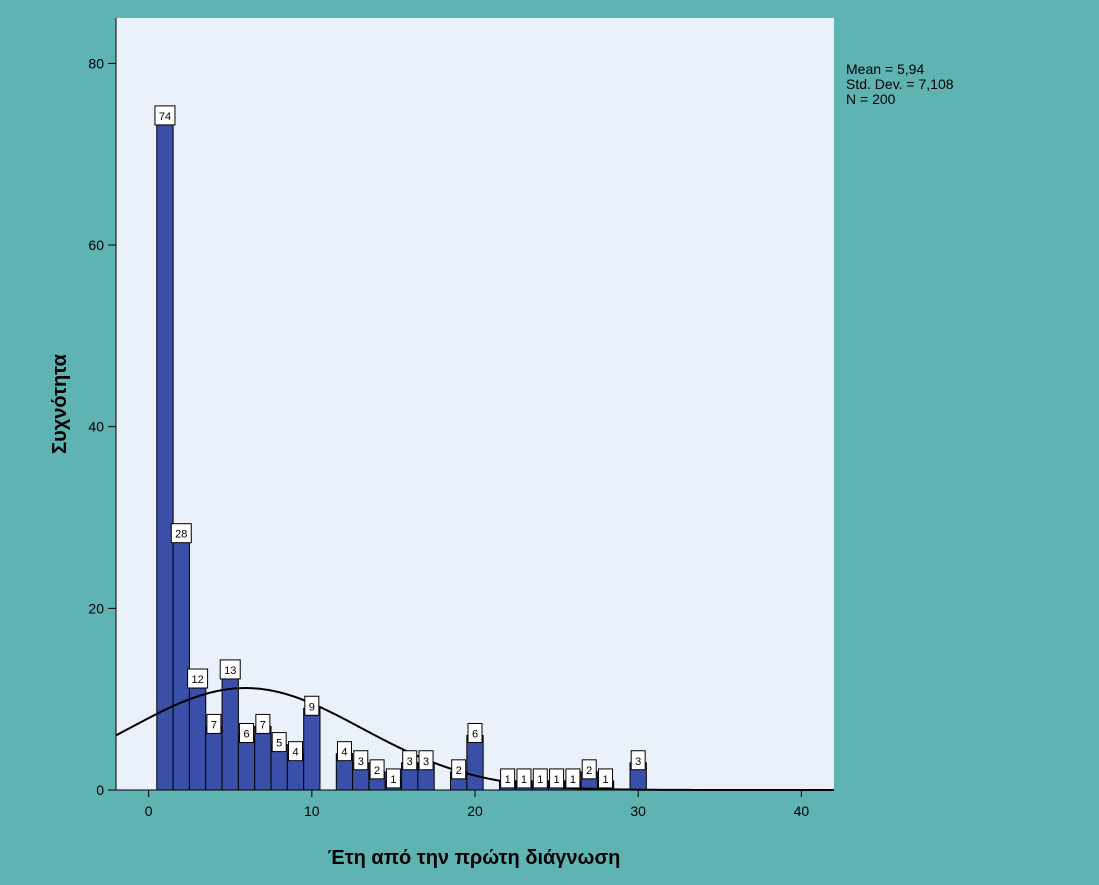 The width and height of the screenshot is (1099, 885). I want to click on stat-n: N = 200, so click(871, 99).